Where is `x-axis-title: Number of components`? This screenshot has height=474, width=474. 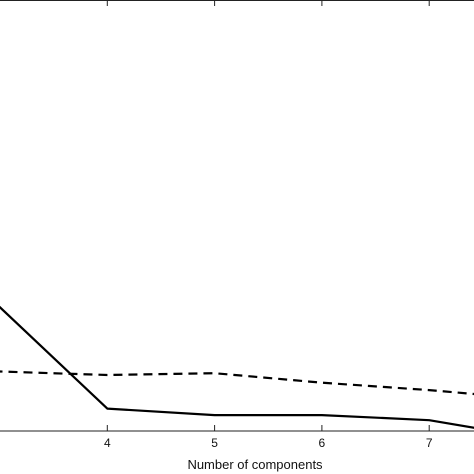
x-axis-title: Number of components is located at coordinates (255, 464).